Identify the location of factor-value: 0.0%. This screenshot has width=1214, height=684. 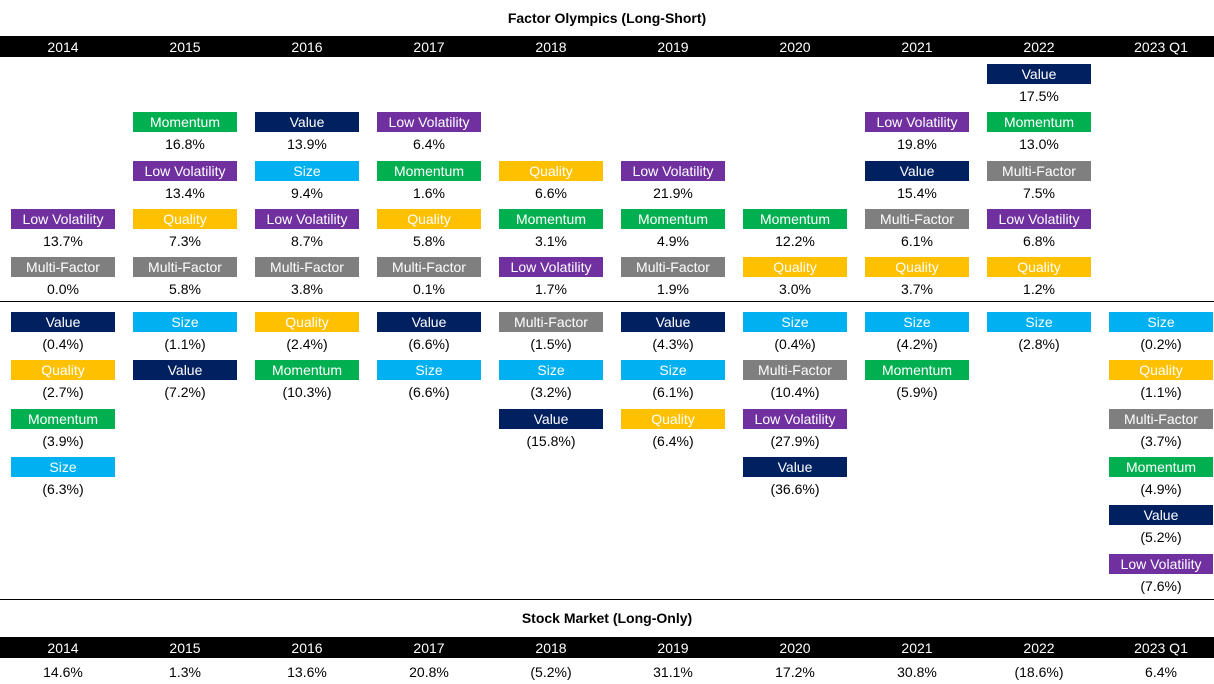
(63, 289).